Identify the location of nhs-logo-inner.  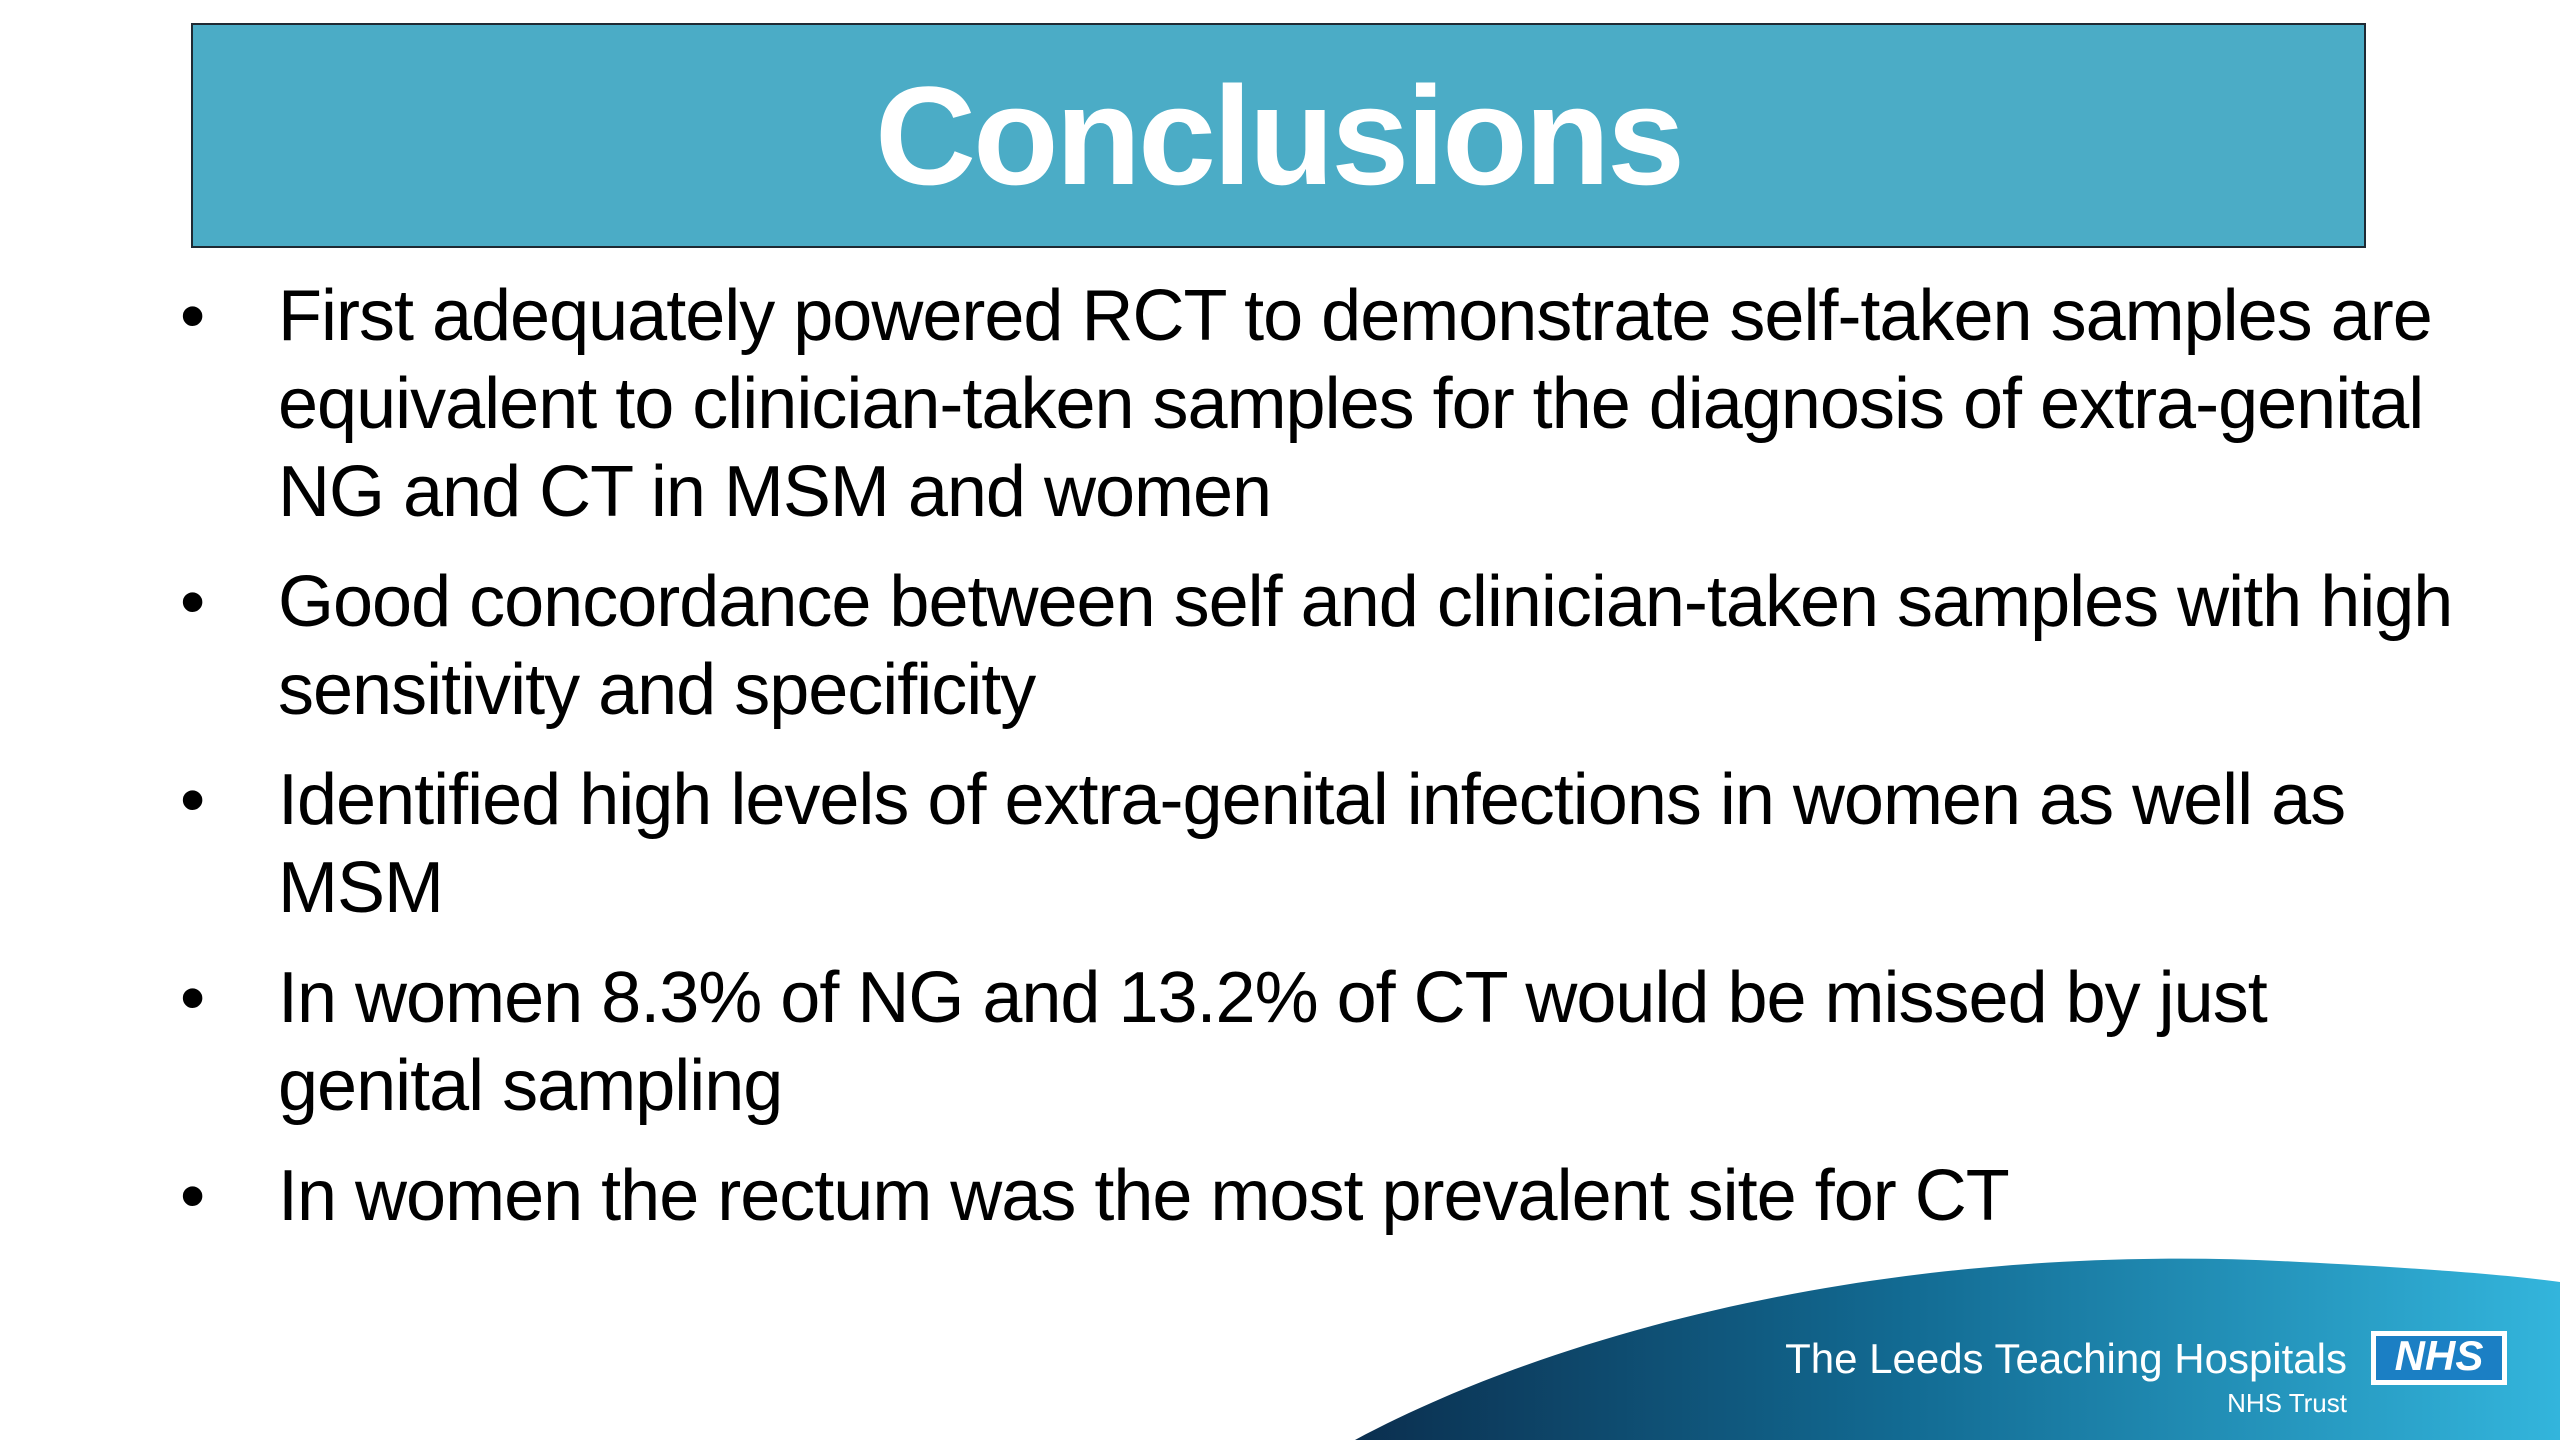
(2439, 1358).